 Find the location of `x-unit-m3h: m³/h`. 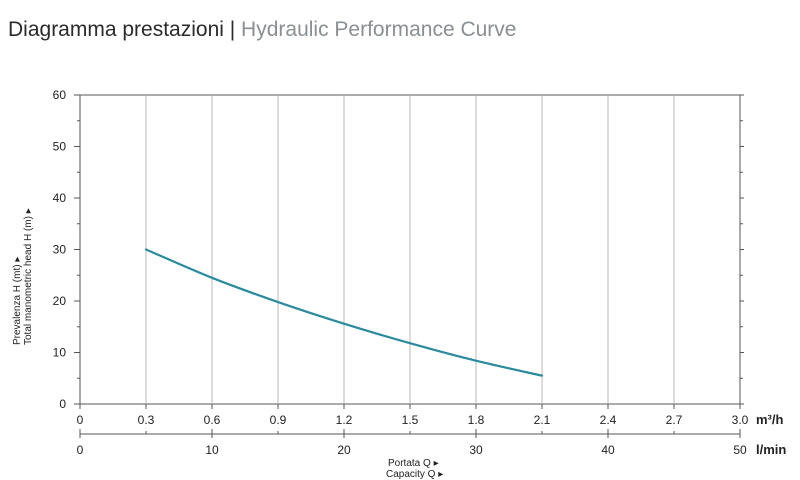

x-unit-m3h: m³/h is located at coordinates (770, 419).